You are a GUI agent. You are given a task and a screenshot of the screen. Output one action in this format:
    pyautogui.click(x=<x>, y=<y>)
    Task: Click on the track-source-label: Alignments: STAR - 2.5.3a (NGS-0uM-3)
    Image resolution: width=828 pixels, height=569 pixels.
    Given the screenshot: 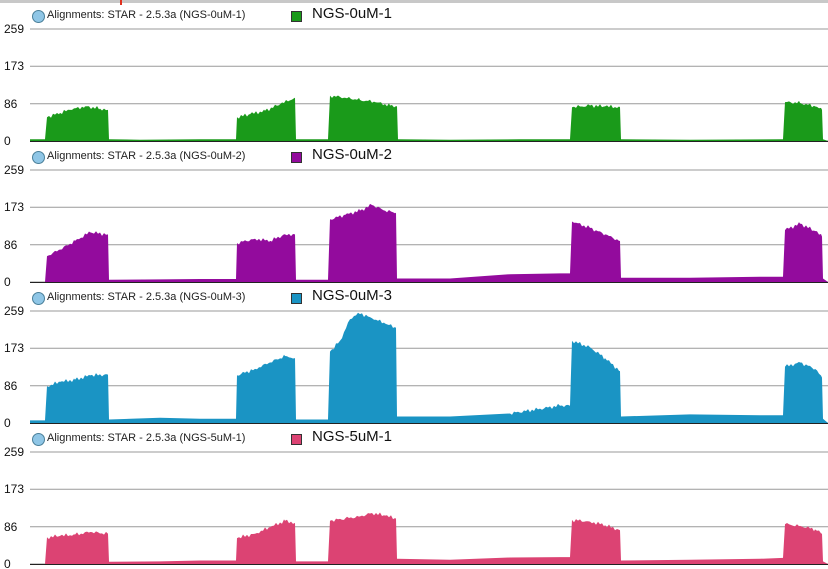 What is the action you would take?
    pyautogui.click(x=146, y=297)
    